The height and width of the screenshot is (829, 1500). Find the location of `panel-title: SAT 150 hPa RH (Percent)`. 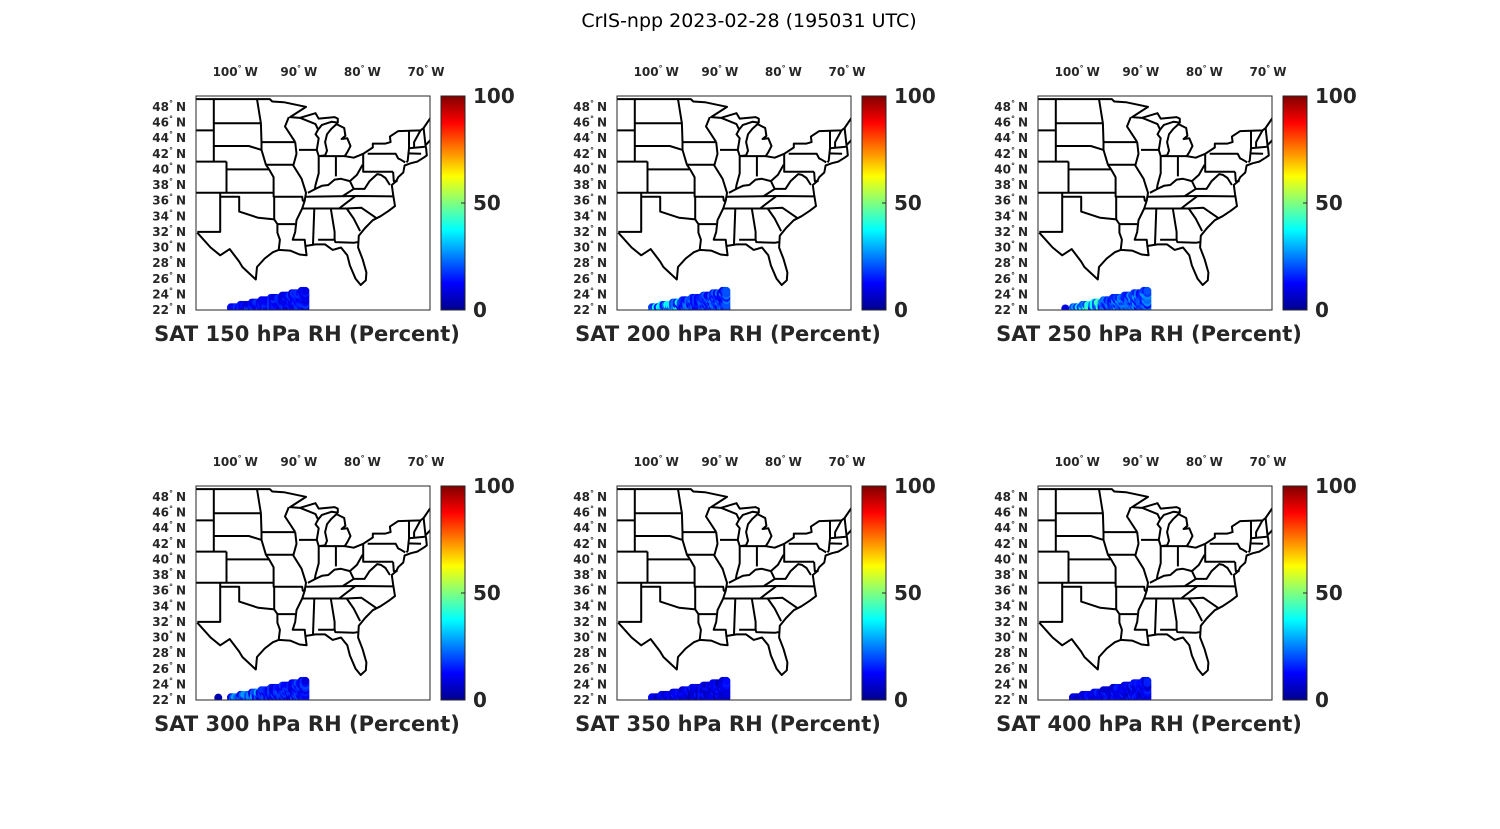

panel-title: SAT 150 hPa RH (Percent) is located at coordinates (307, 334).